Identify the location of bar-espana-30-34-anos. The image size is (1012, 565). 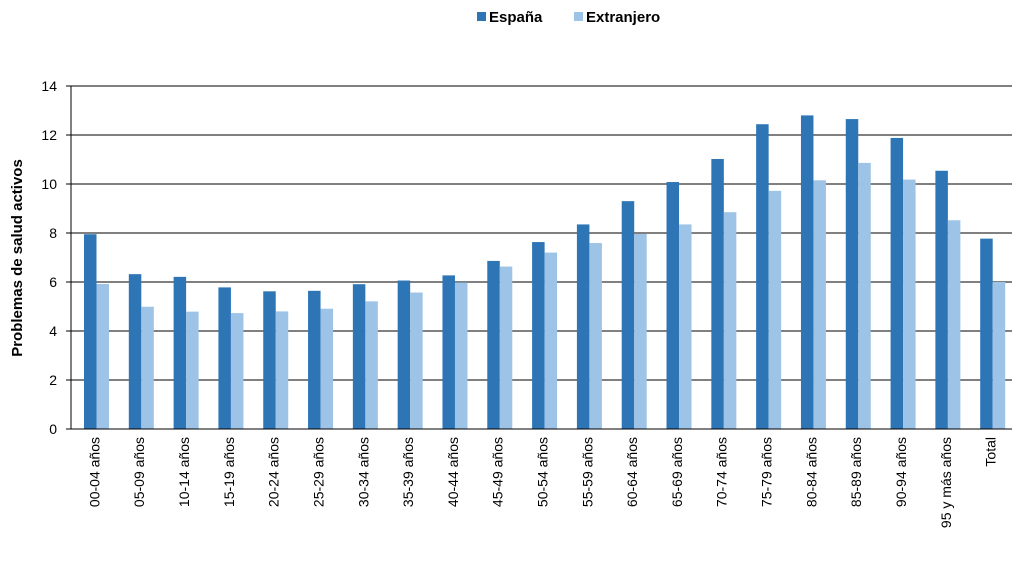
(359, 356).